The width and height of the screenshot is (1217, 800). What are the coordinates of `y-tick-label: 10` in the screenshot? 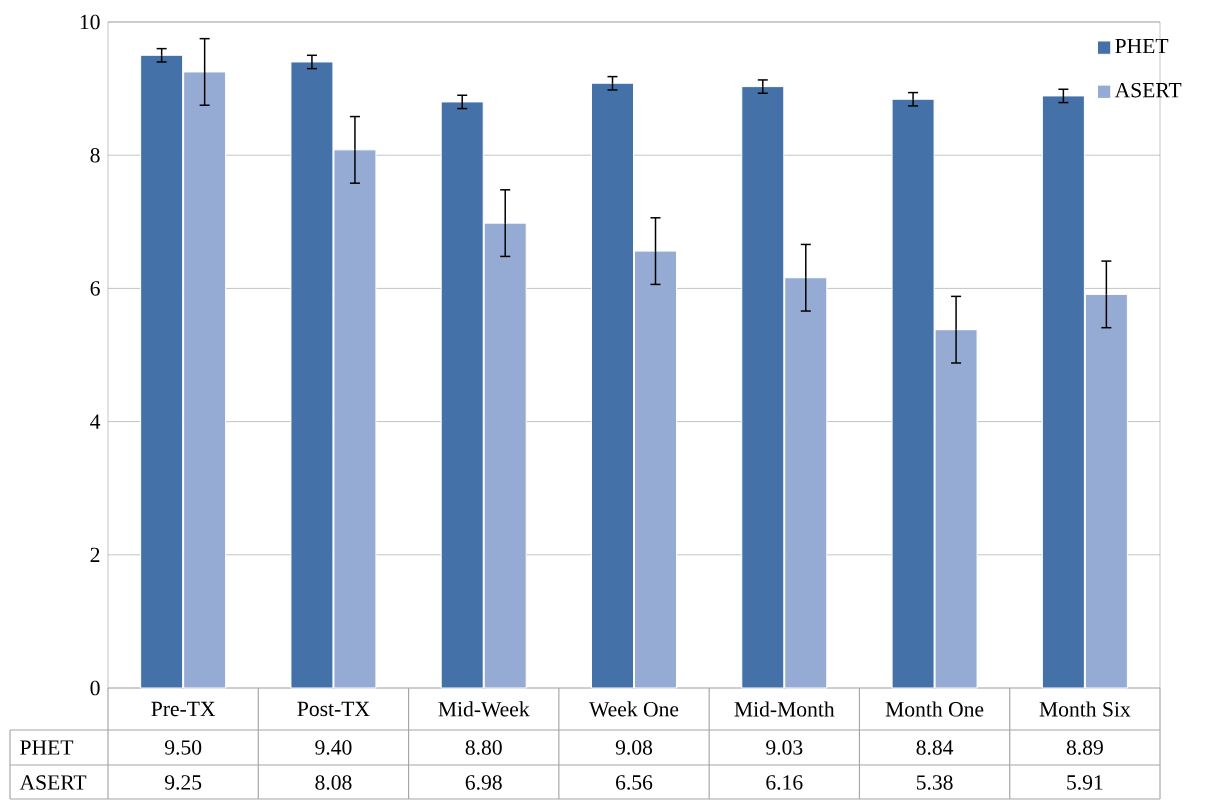 It's located at (90, 22).